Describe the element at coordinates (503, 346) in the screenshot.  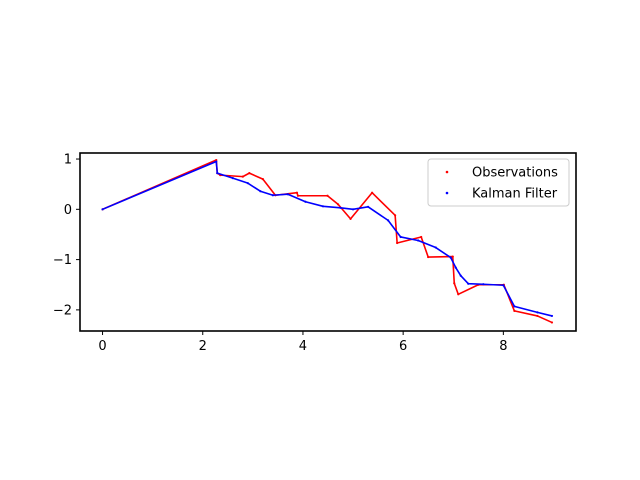
I see `x-tick-label-4: 8` at that location.